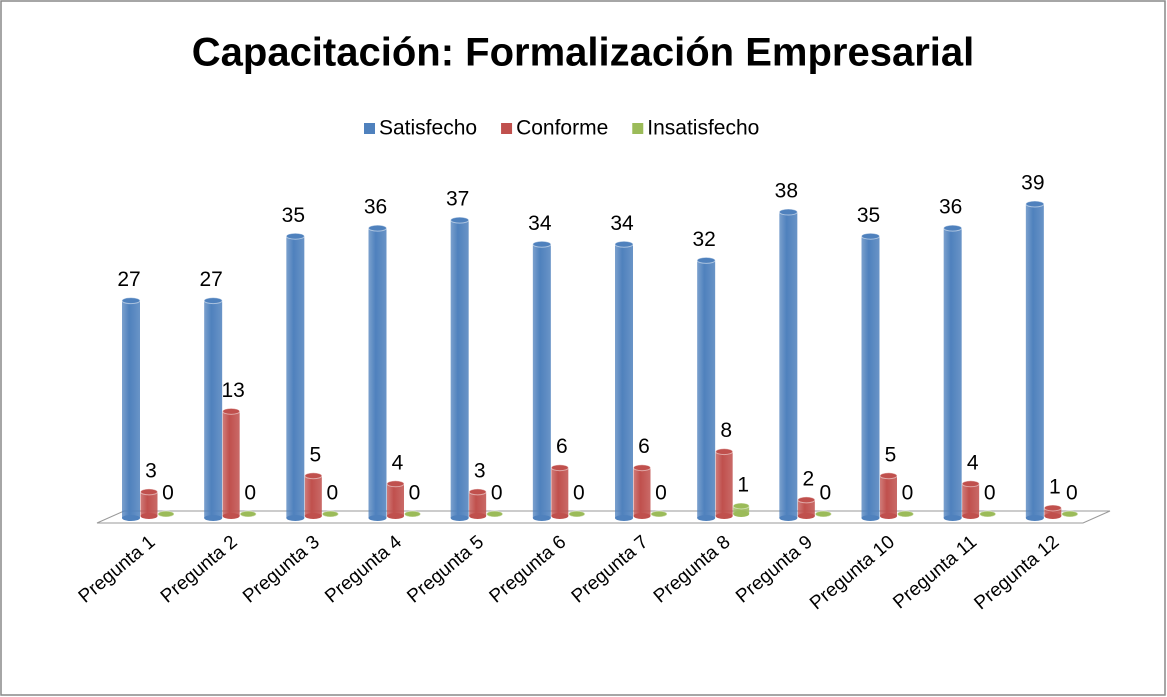 The width and height of the screenshot is (1167, 697). I want to click on legend-label: Conforme, so click(562, 128).